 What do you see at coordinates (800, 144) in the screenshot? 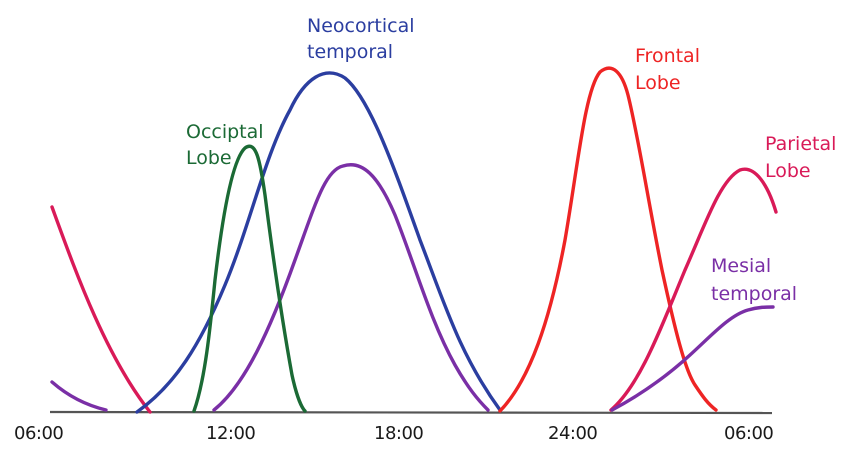
I see `label-parietal-line1: Parietal` at bounding box center [800, 144].